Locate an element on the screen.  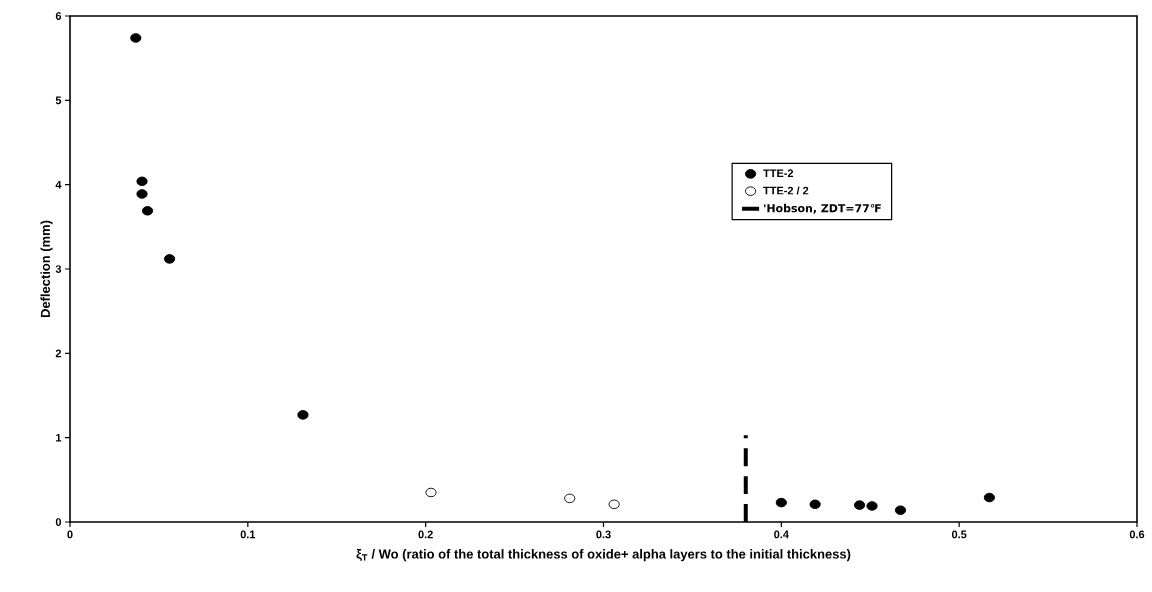
x-tick-label: 0.1 is located at coordinates (248, 534).